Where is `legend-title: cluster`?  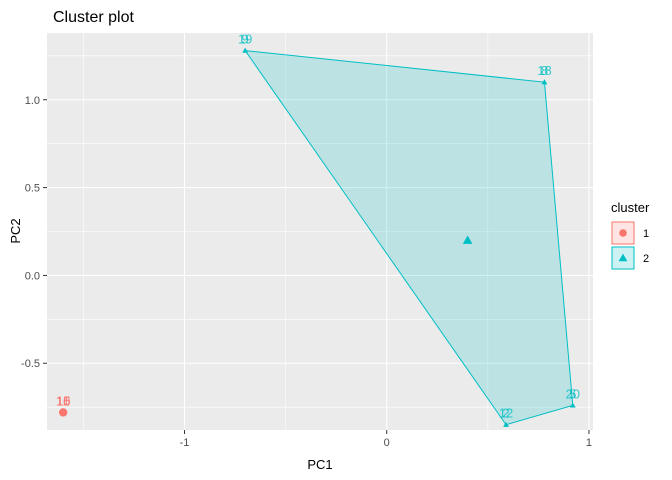
legend-title: cluster is located at coordinates (630, 207).